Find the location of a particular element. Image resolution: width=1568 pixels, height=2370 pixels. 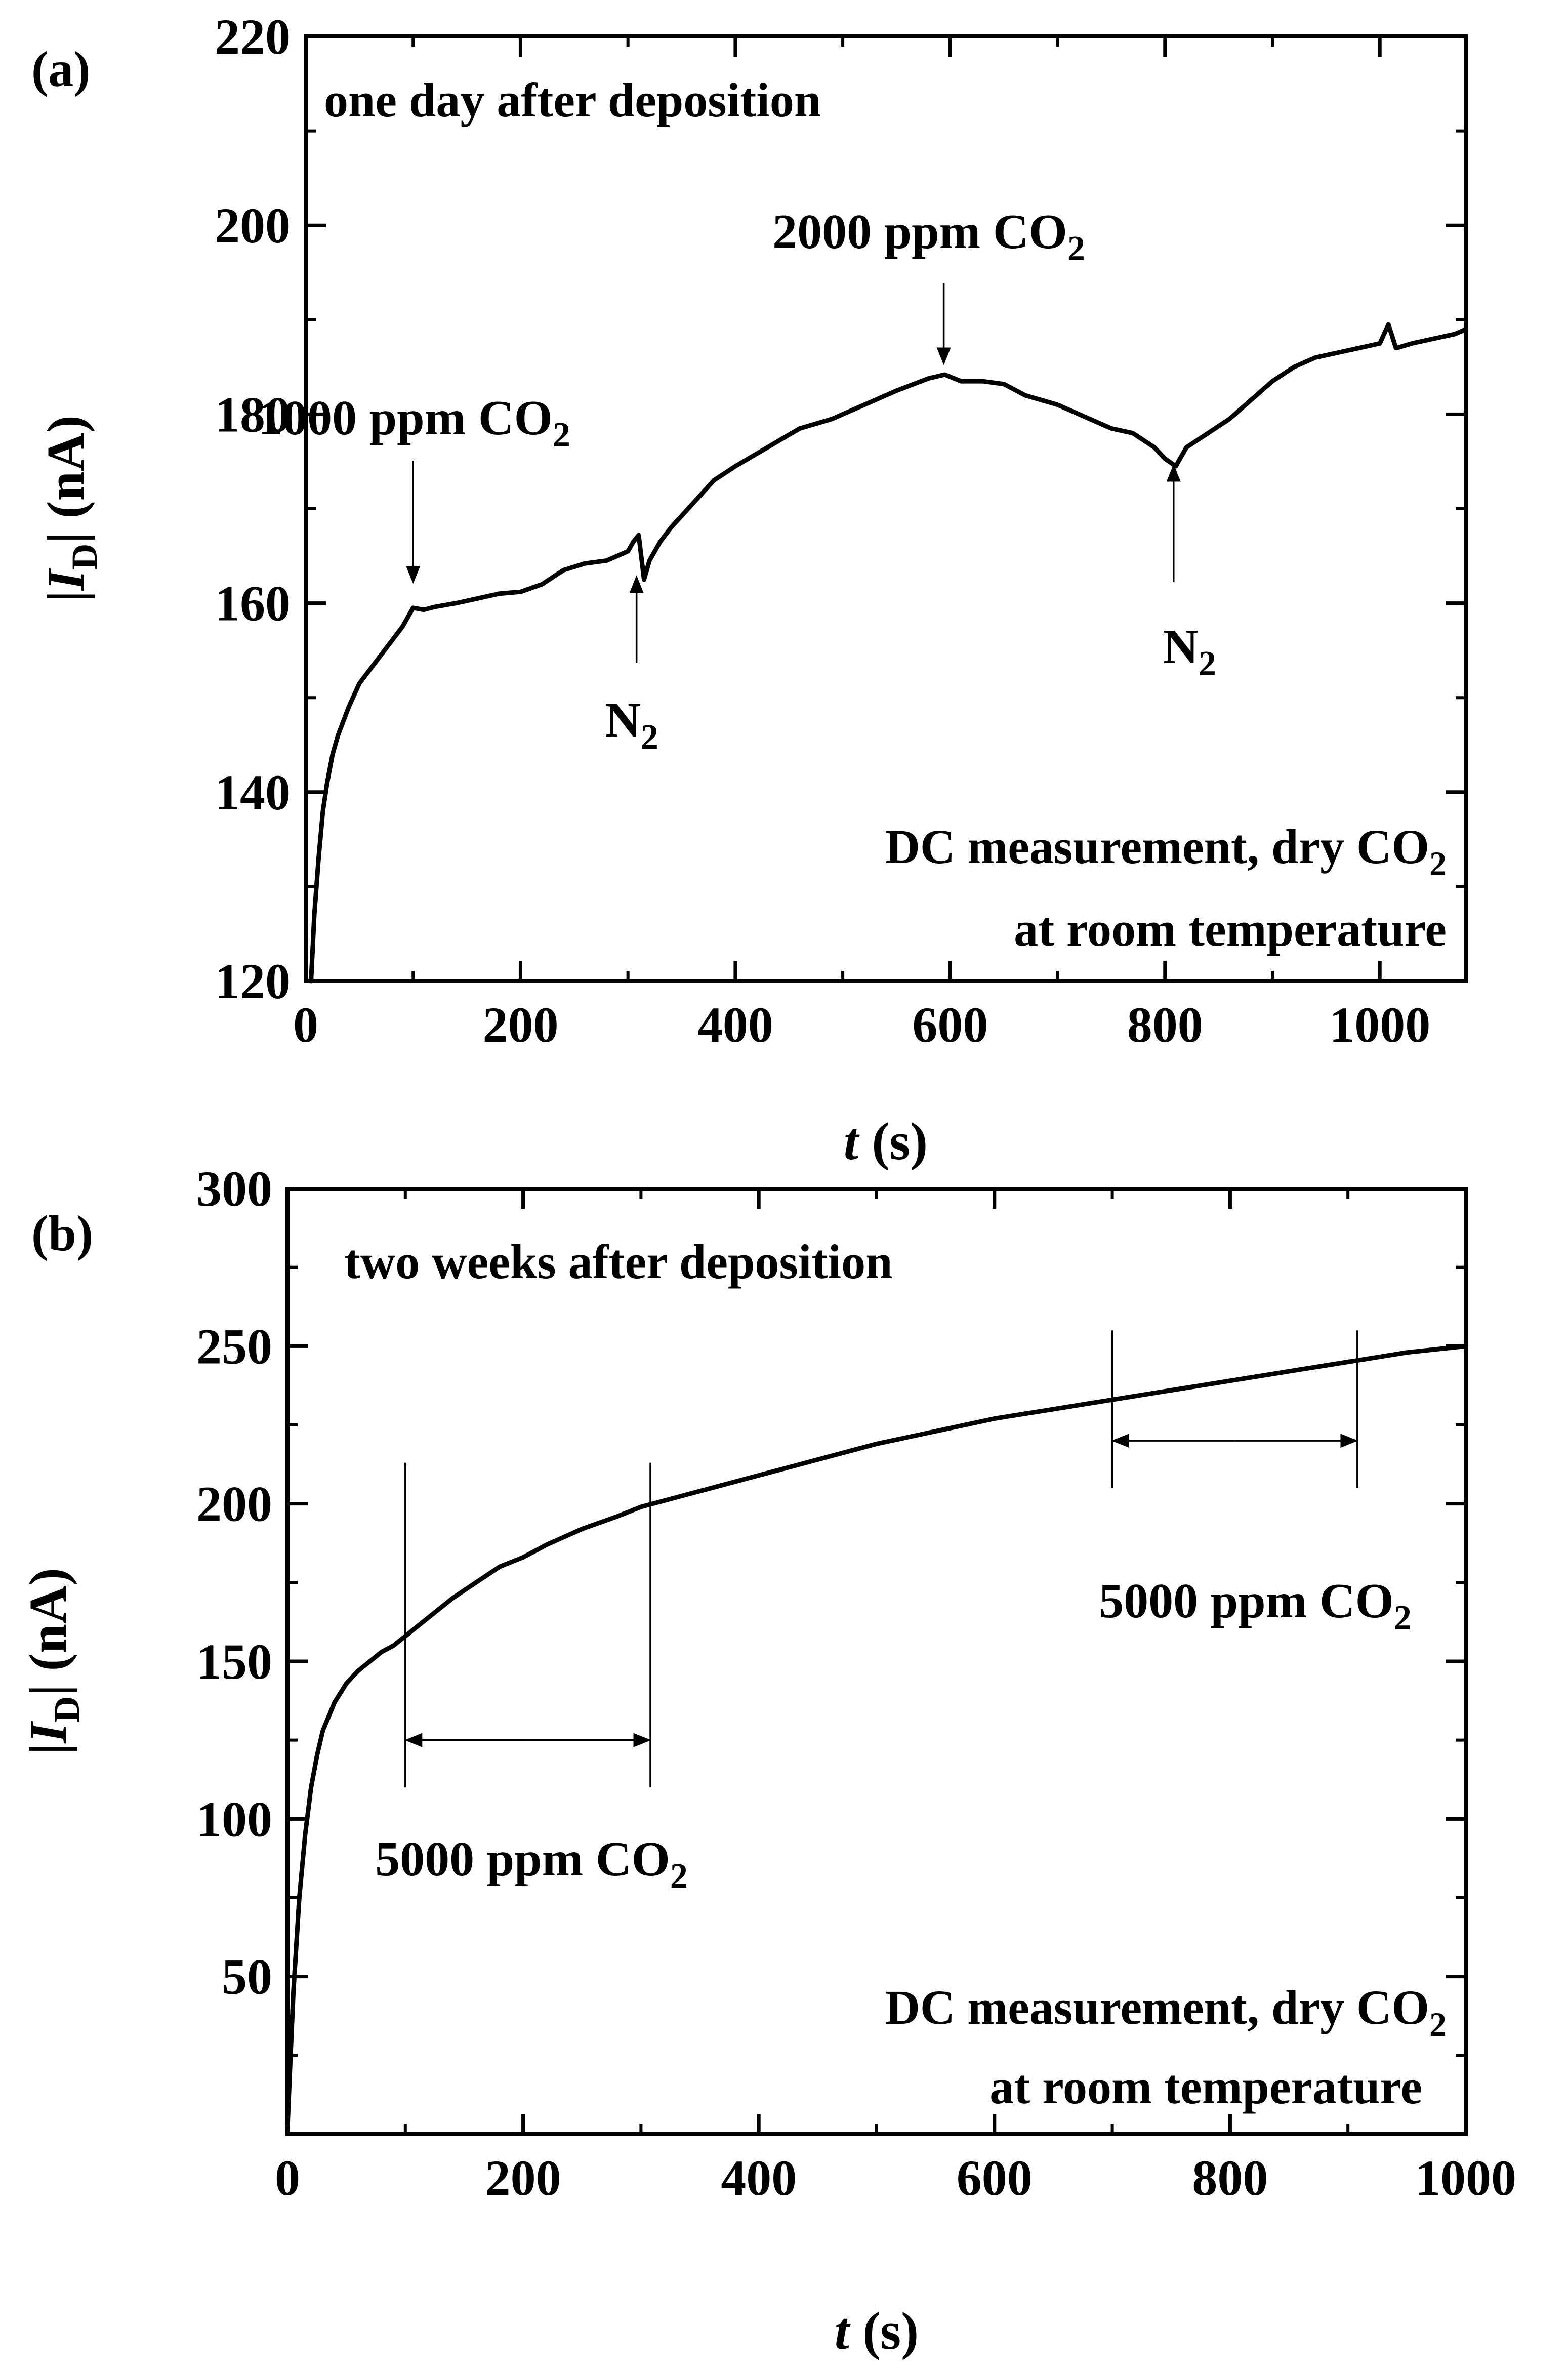

y-tick-label: 250 is located at coordinates (234, 1346).